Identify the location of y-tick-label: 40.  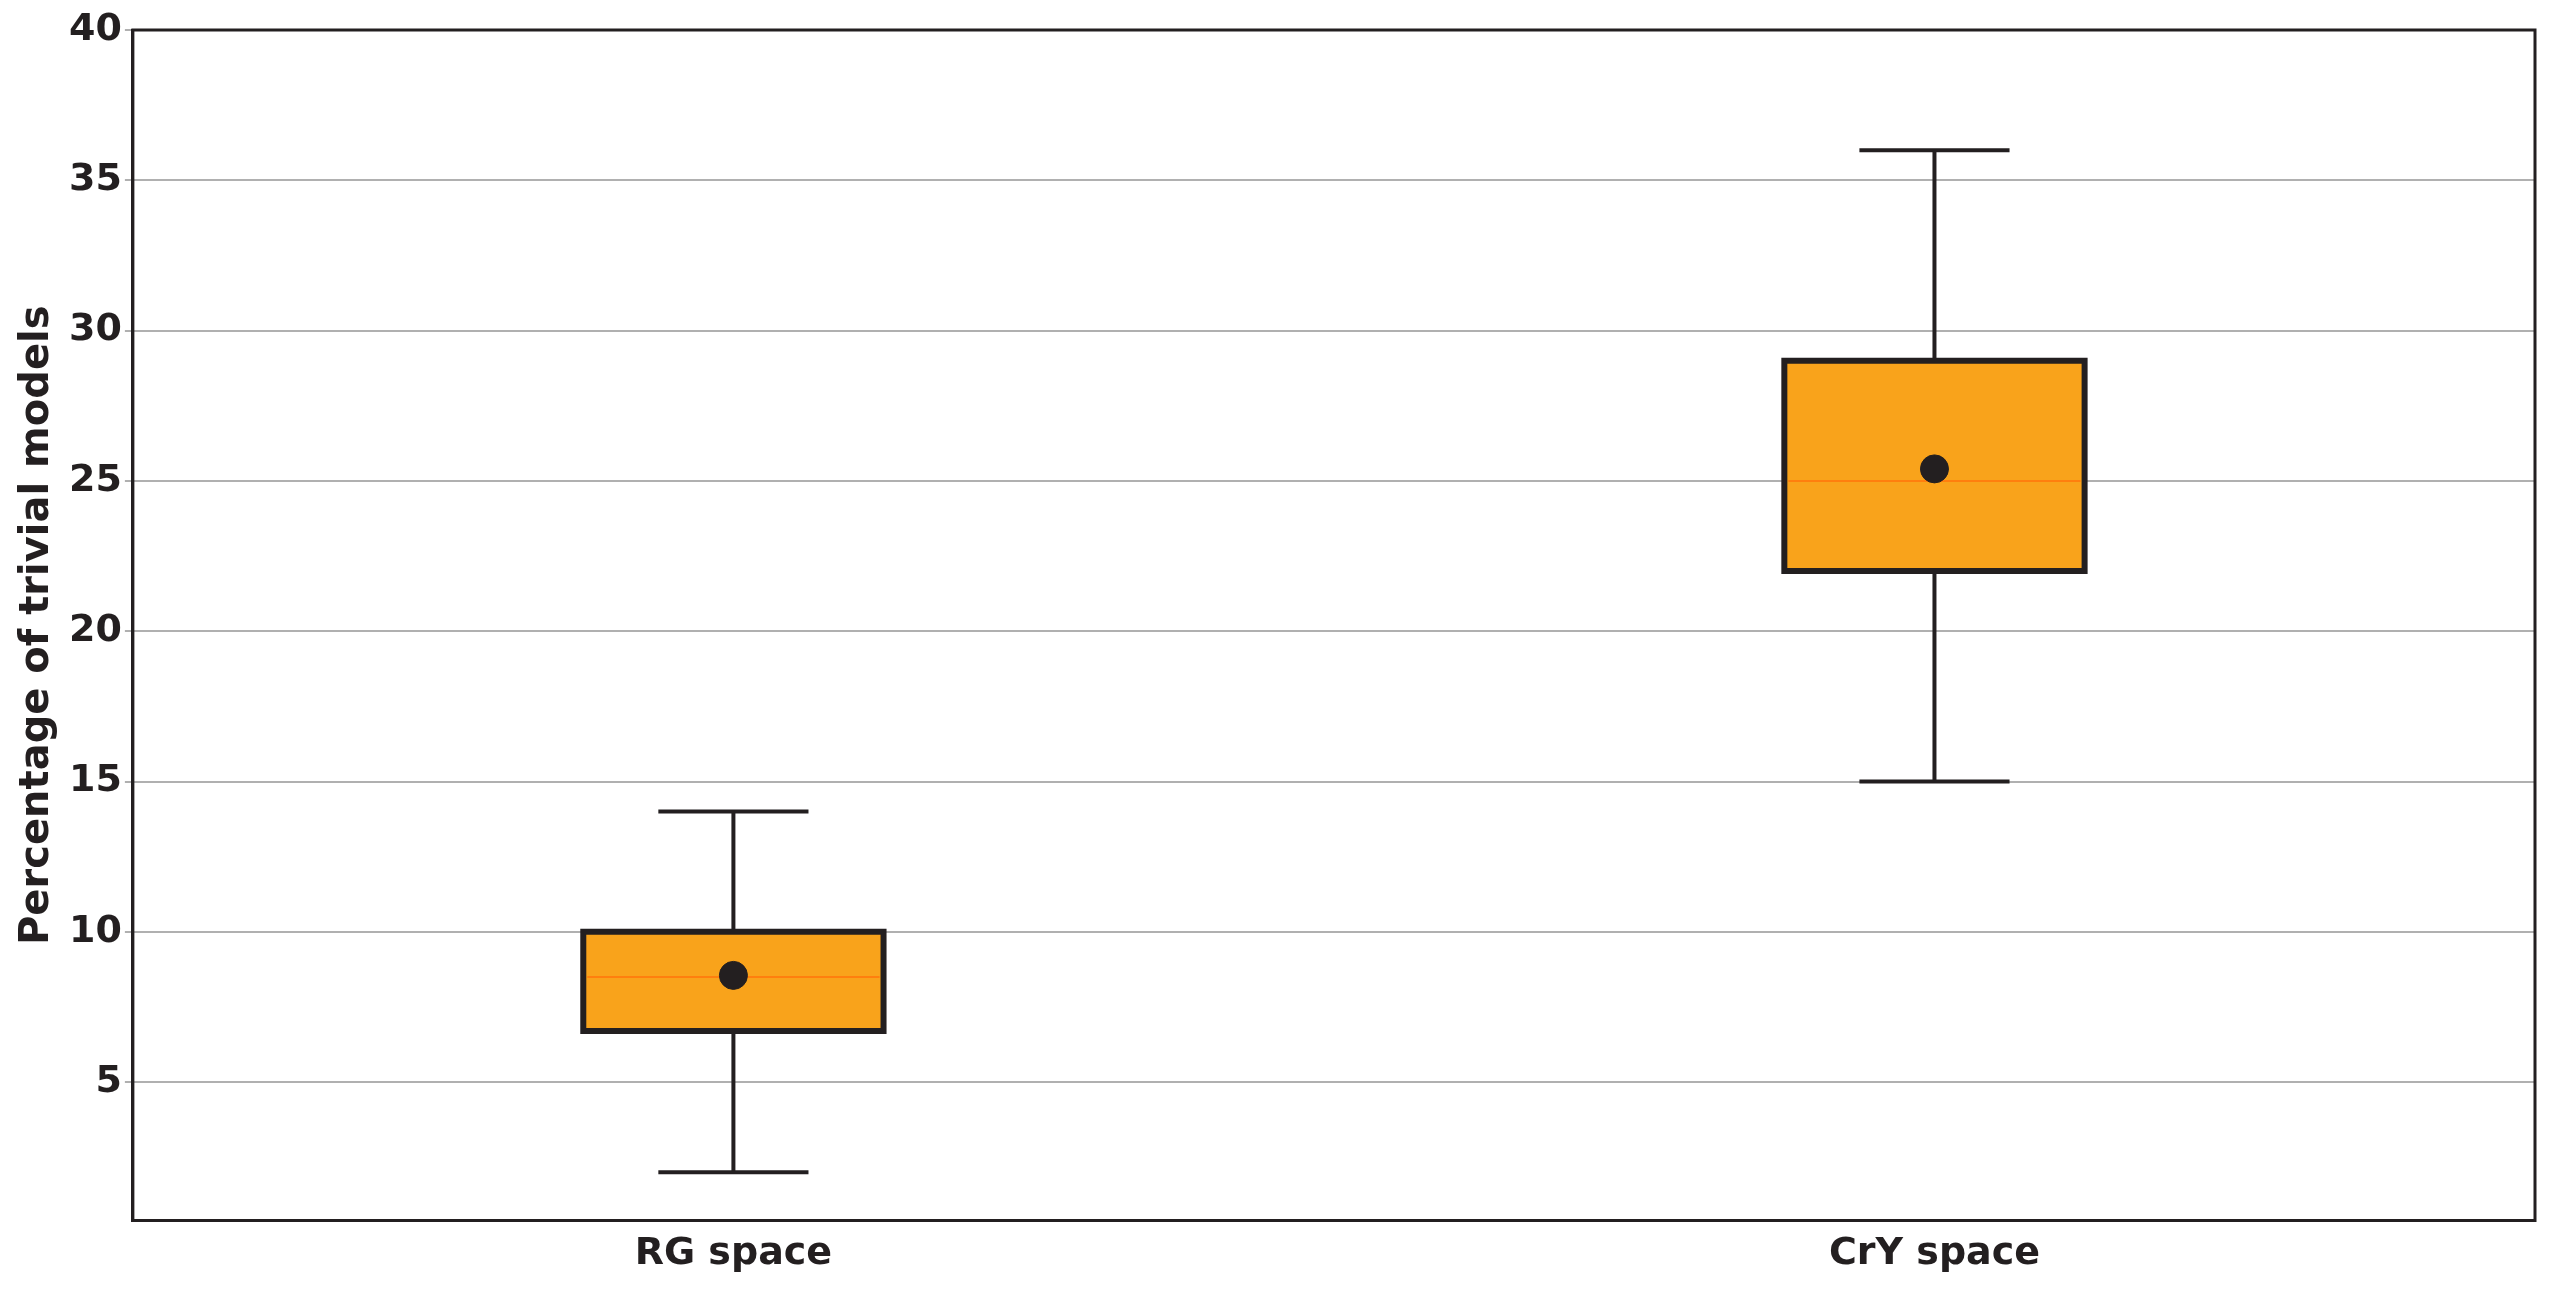
(95, 26).